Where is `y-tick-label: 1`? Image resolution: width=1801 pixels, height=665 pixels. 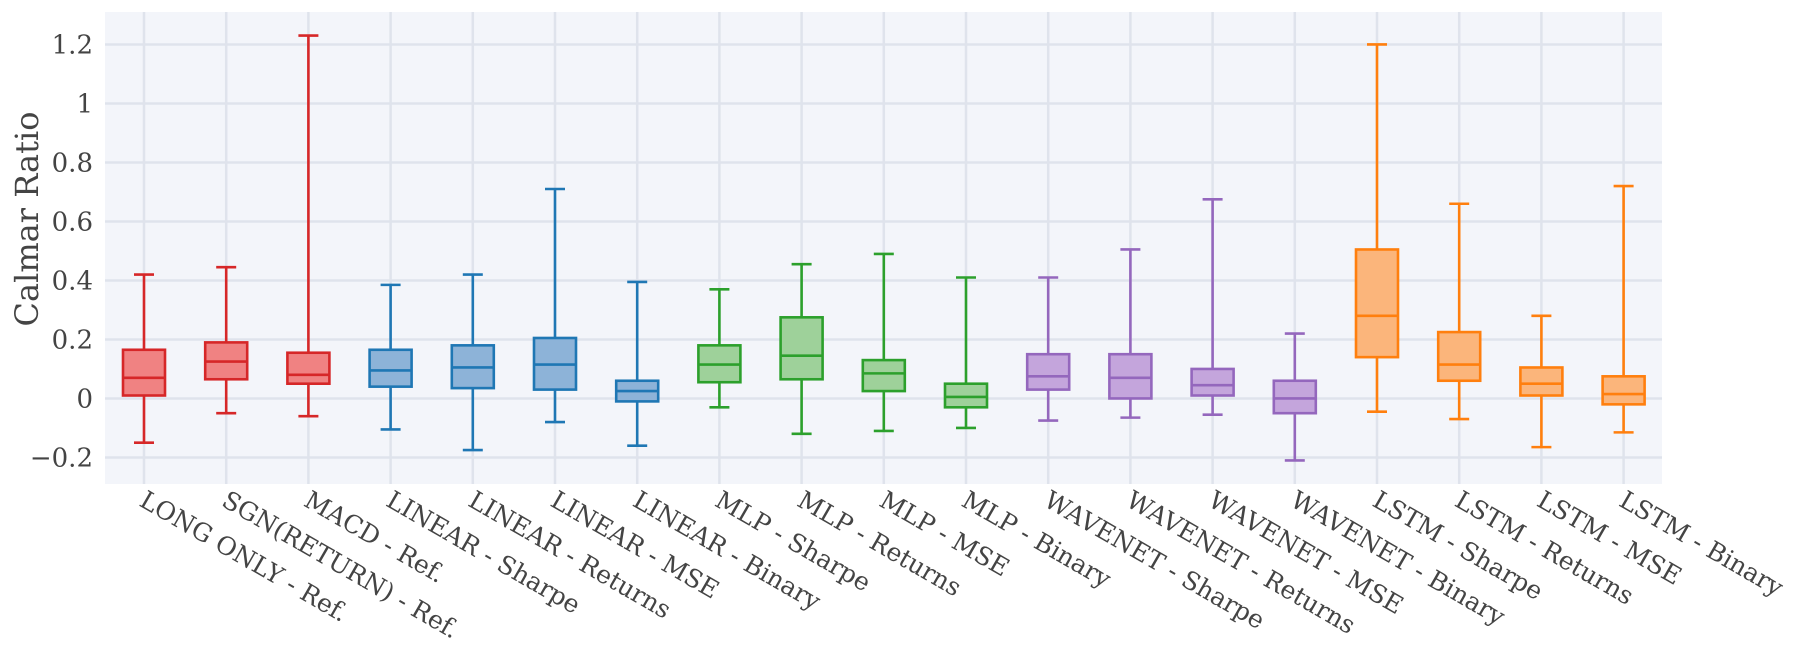 y-tick-label: 1 is located at coordinates (84, 104).